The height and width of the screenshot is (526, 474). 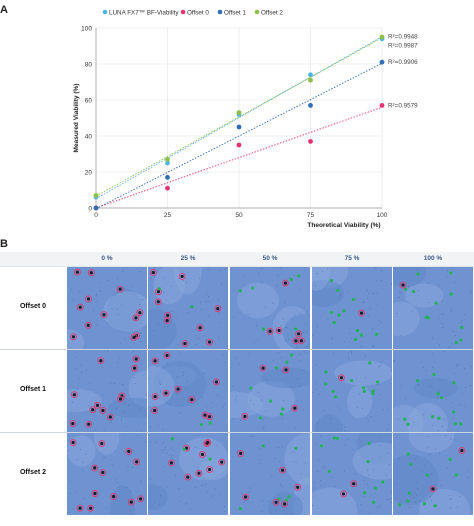 What do you see at coordinates (239, 215) in the screenshot?
I see `x-tick-label: 50` at bounding box center [239, 215].